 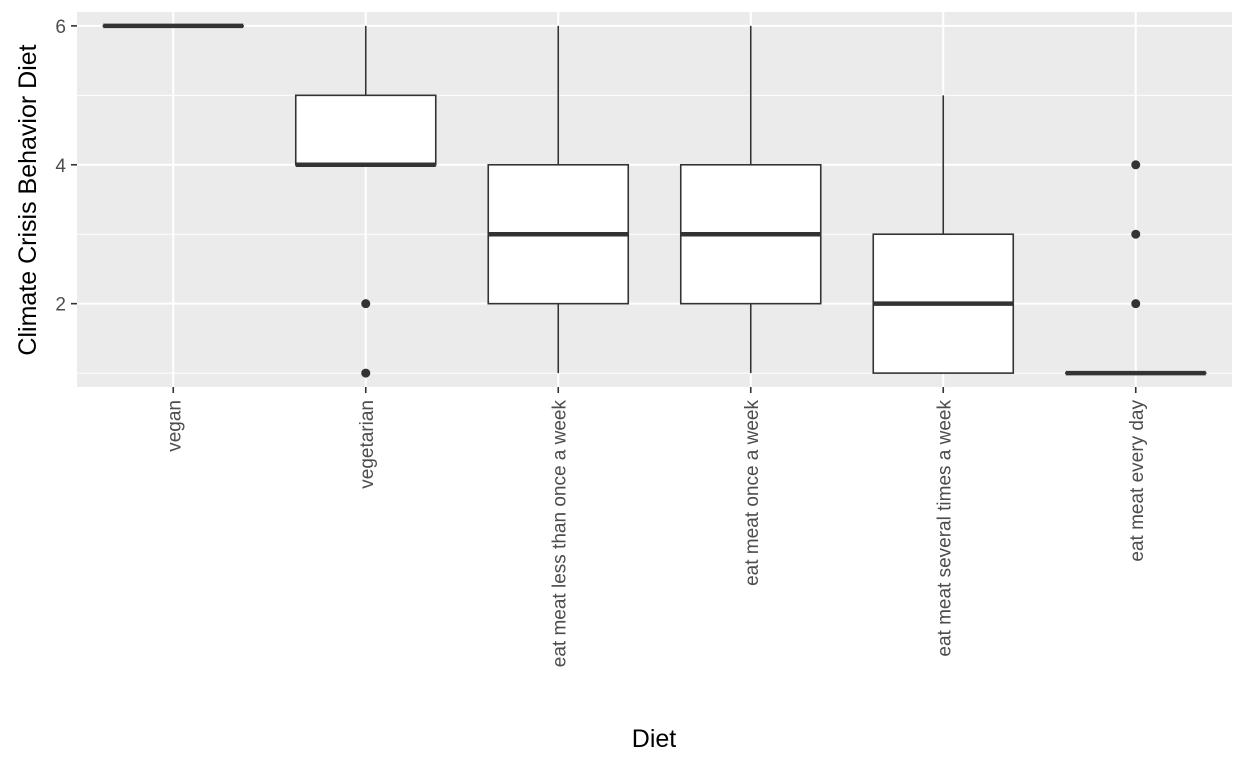 What do you see at coordinates (174, 426) in the screenshot?
I see `x-tick-label: vegan` at bounding box center [174, 426].